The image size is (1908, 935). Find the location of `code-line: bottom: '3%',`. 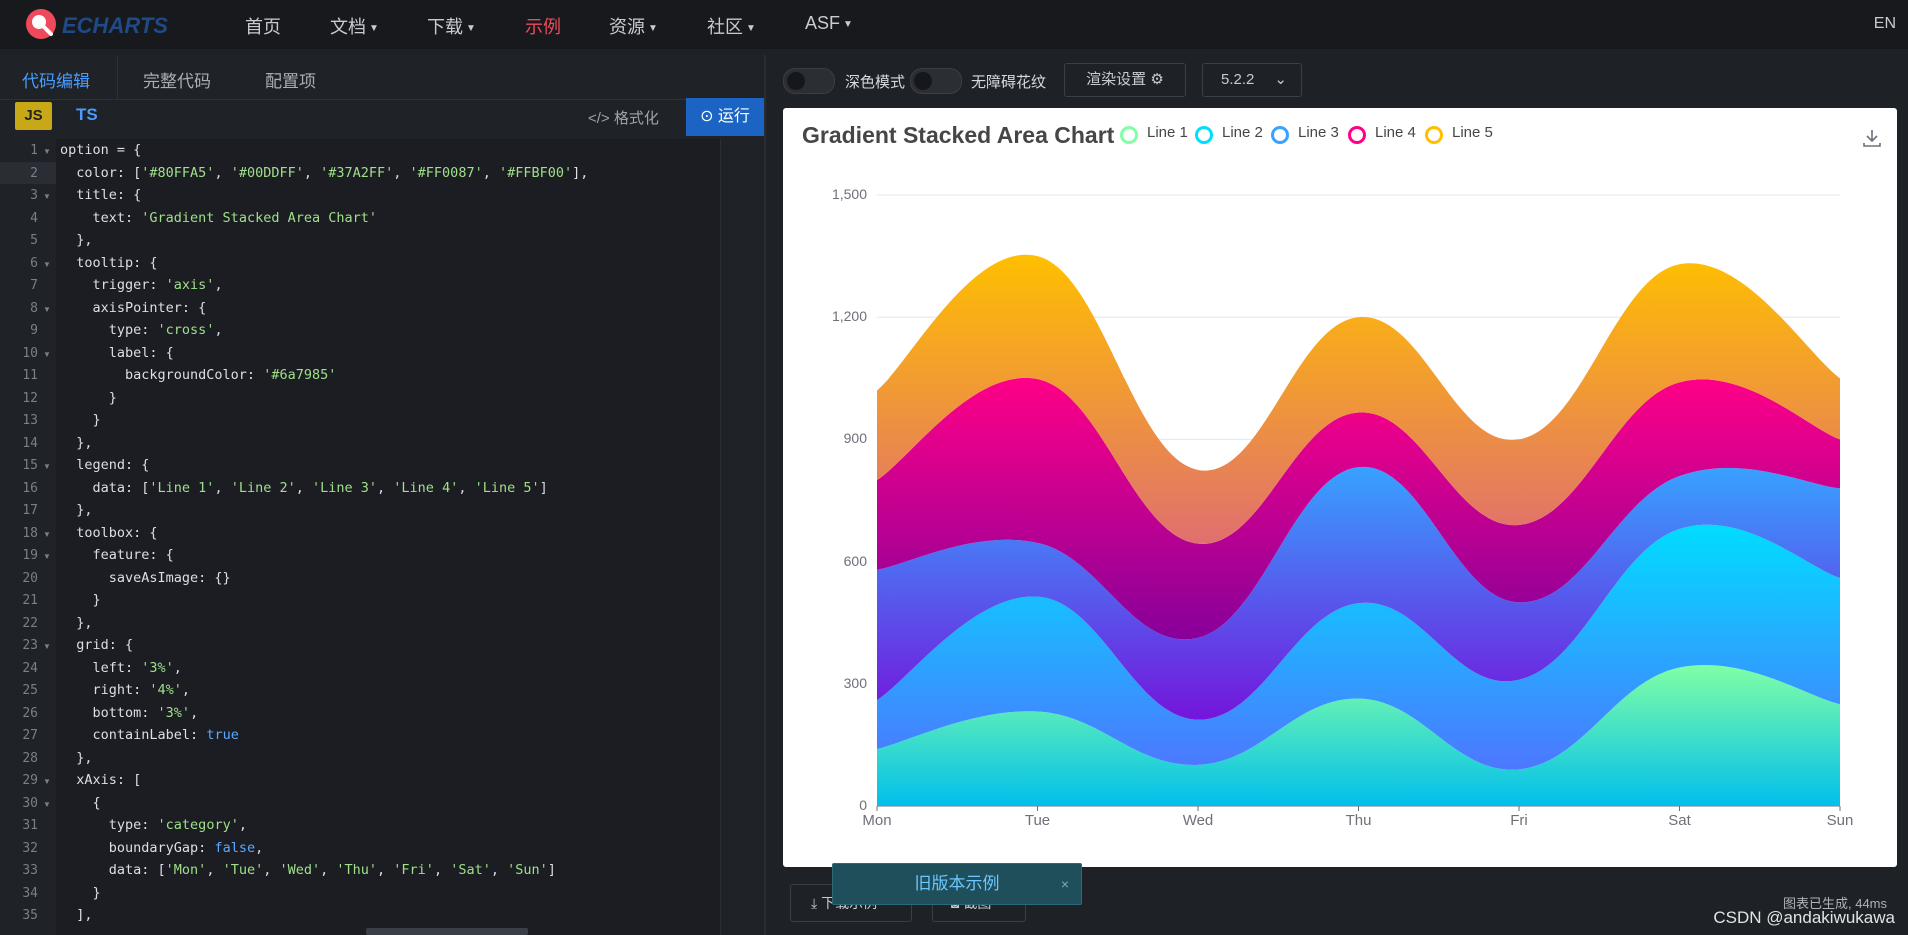

code-line: bottom: '3%', is located at coordinates (129, 712).